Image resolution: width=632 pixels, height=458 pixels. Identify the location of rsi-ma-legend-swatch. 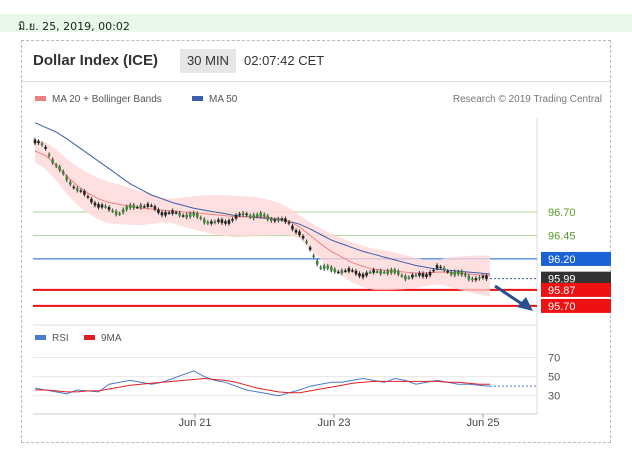
(89, 337).